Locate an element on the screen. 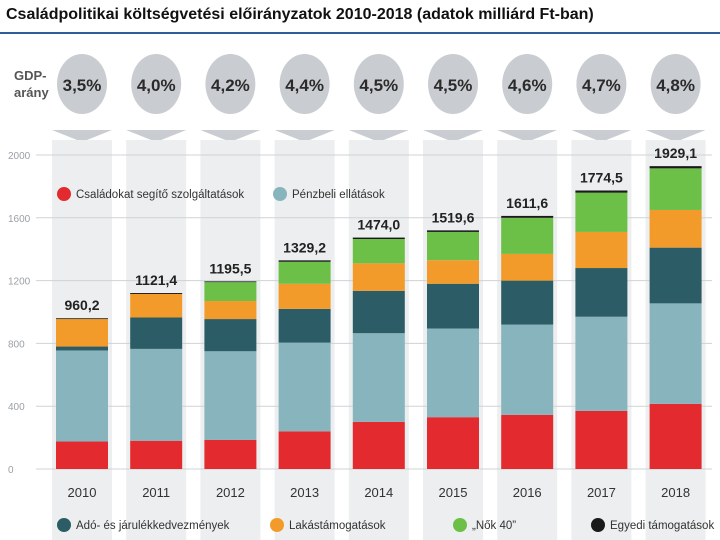 This screenshot has width=720, height=540. y-tick-label: 400 is located at coordinates (16, 407).